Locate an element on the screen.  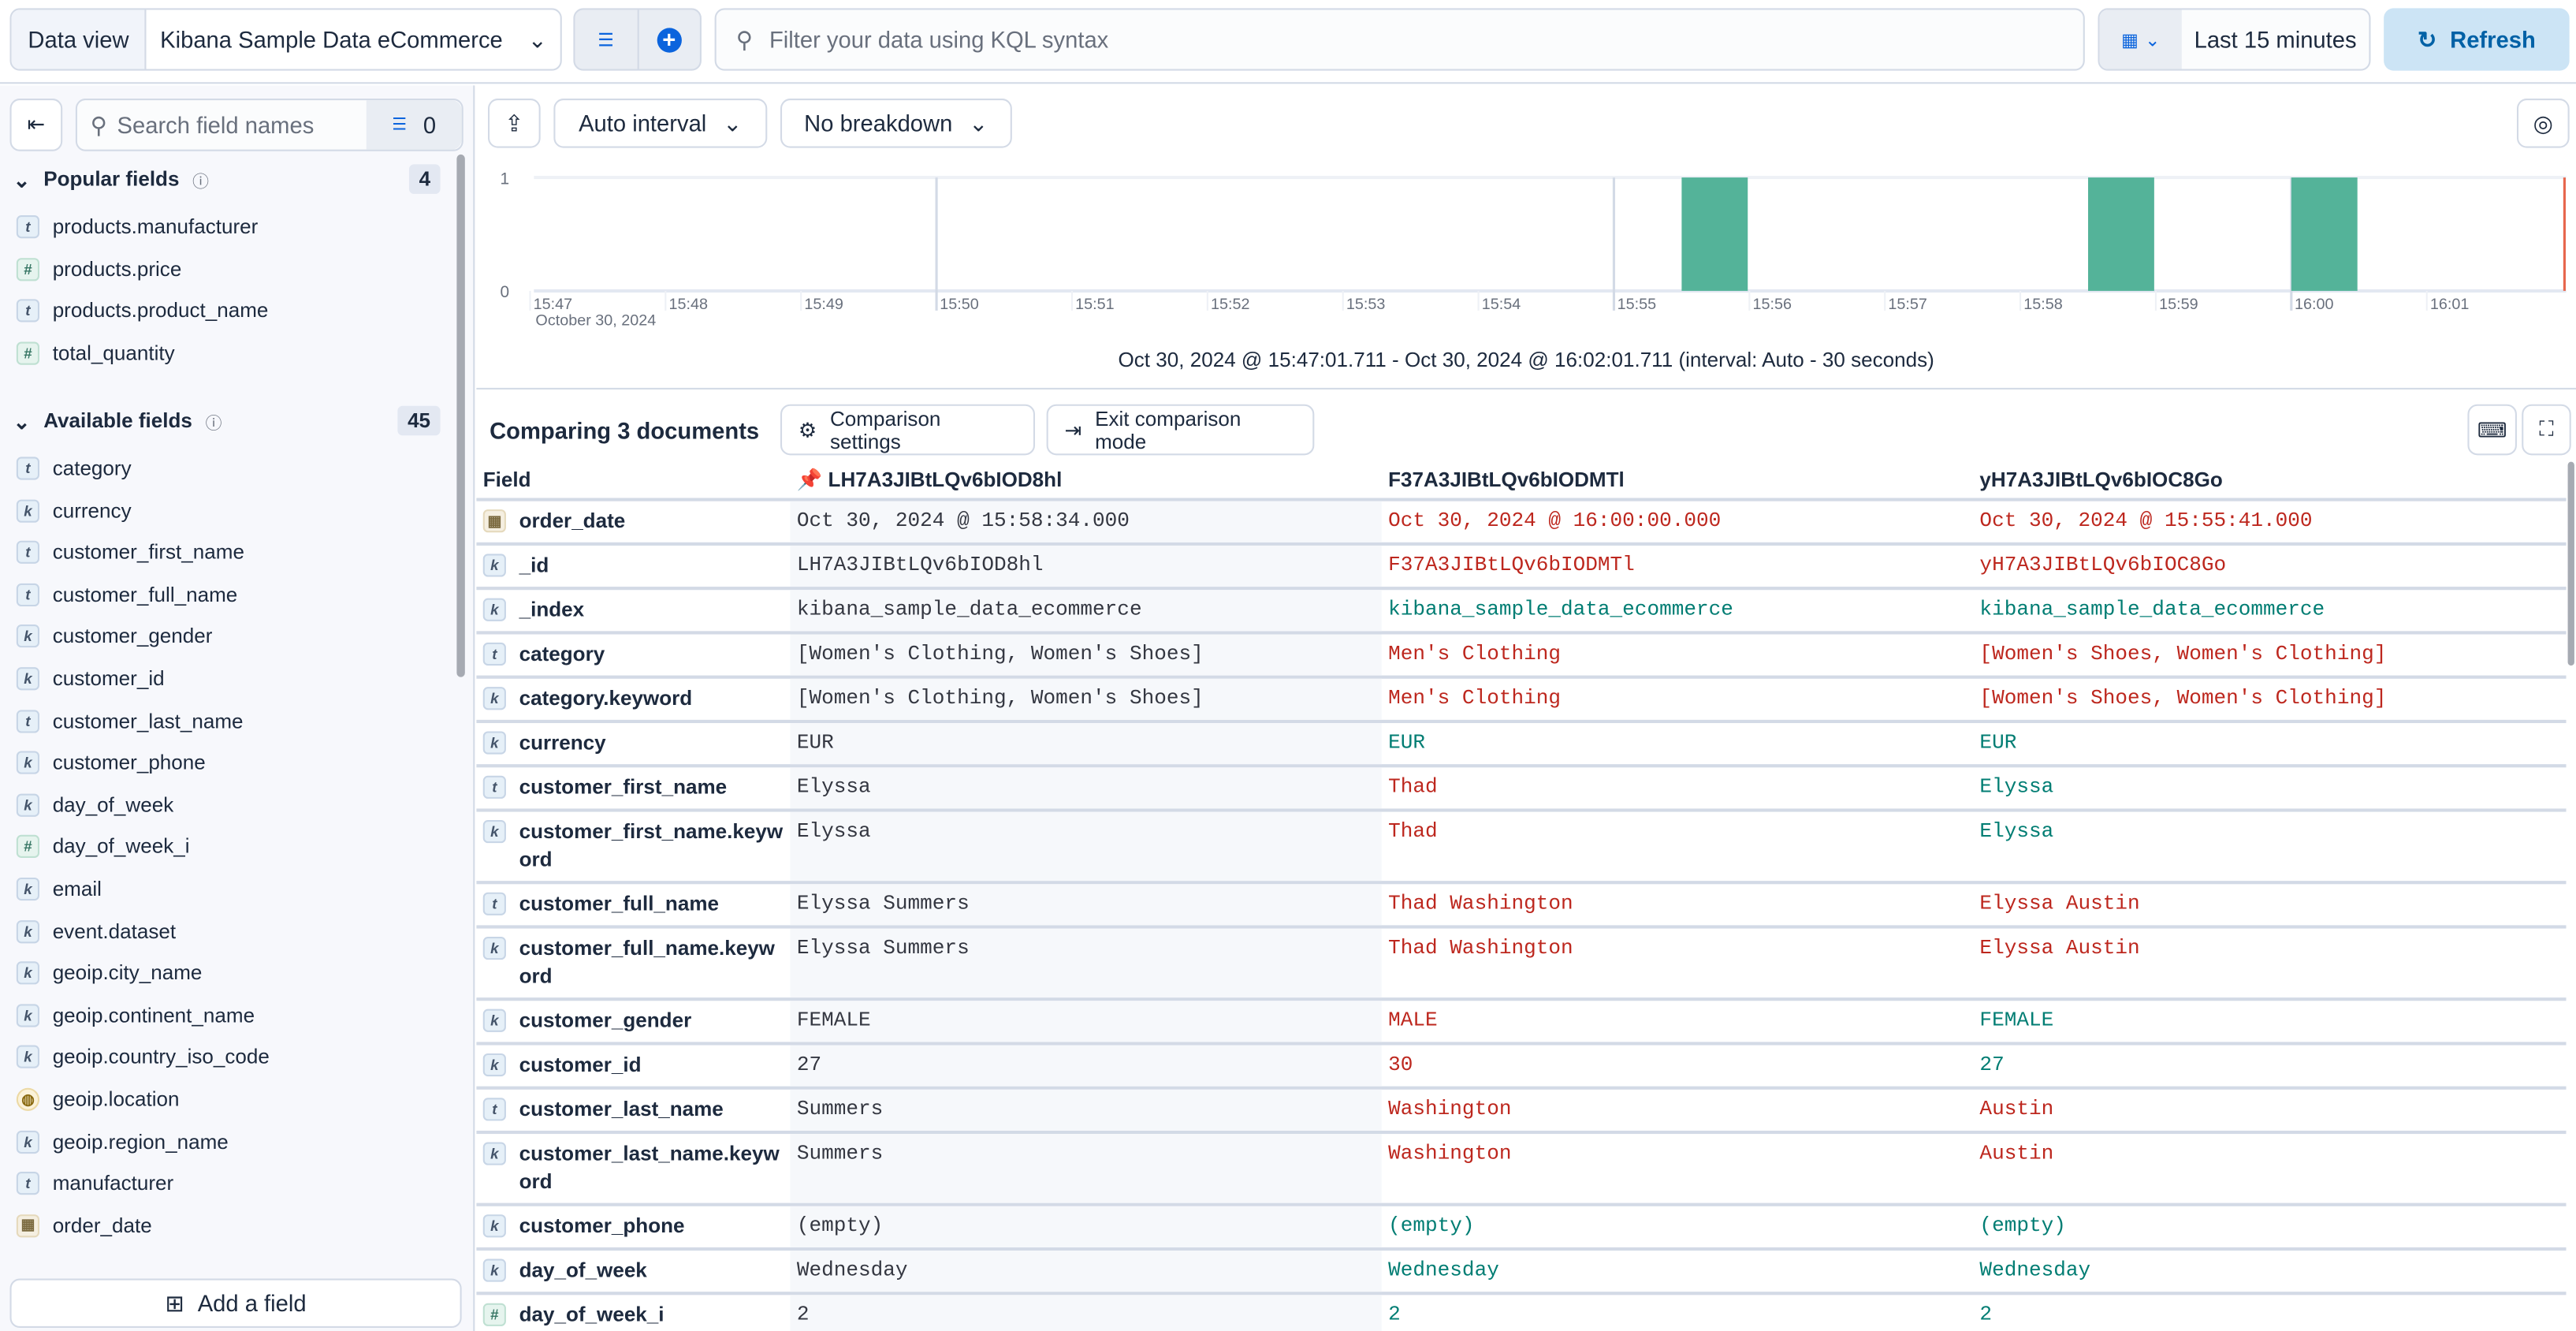
field-item: t customer_full_name is located at coordinates (127, 594).